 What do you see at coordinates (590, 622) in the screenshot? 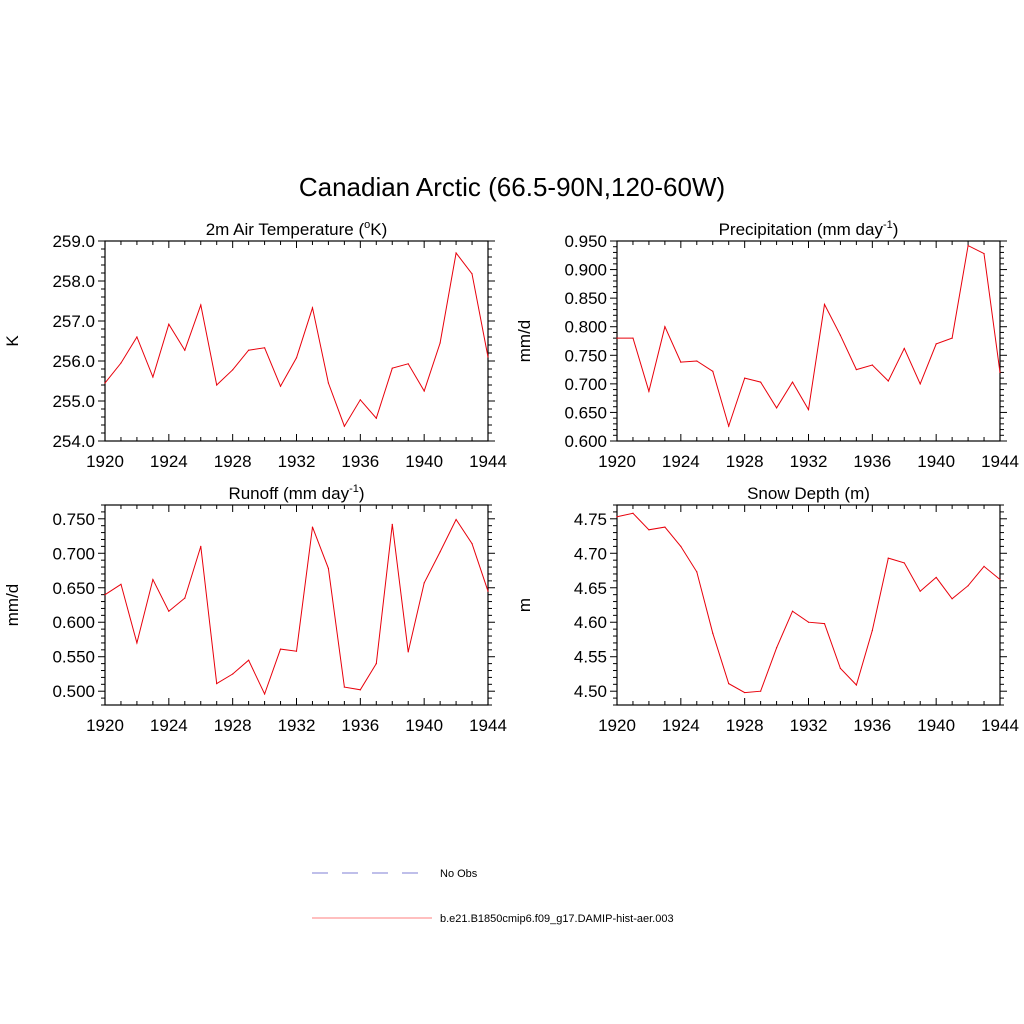
I see `y-tick-label: 4.60` at bounding box center [590, 622].